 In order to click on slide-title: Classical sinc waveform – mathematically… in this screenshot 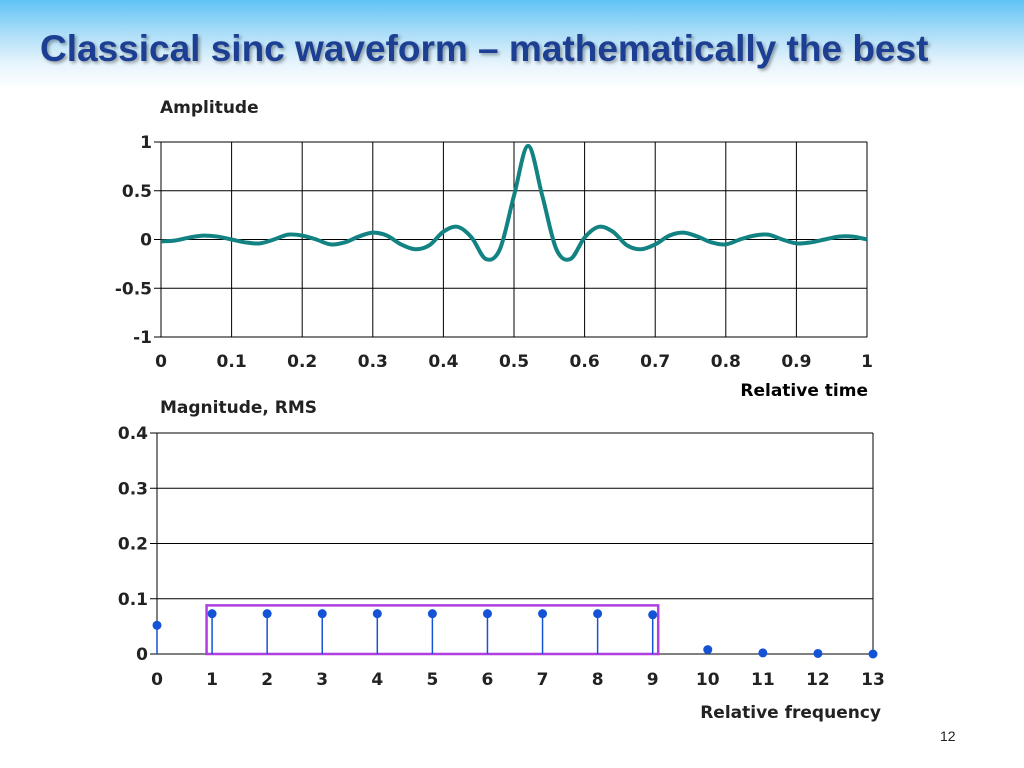, I will do `click(484, 48)`.